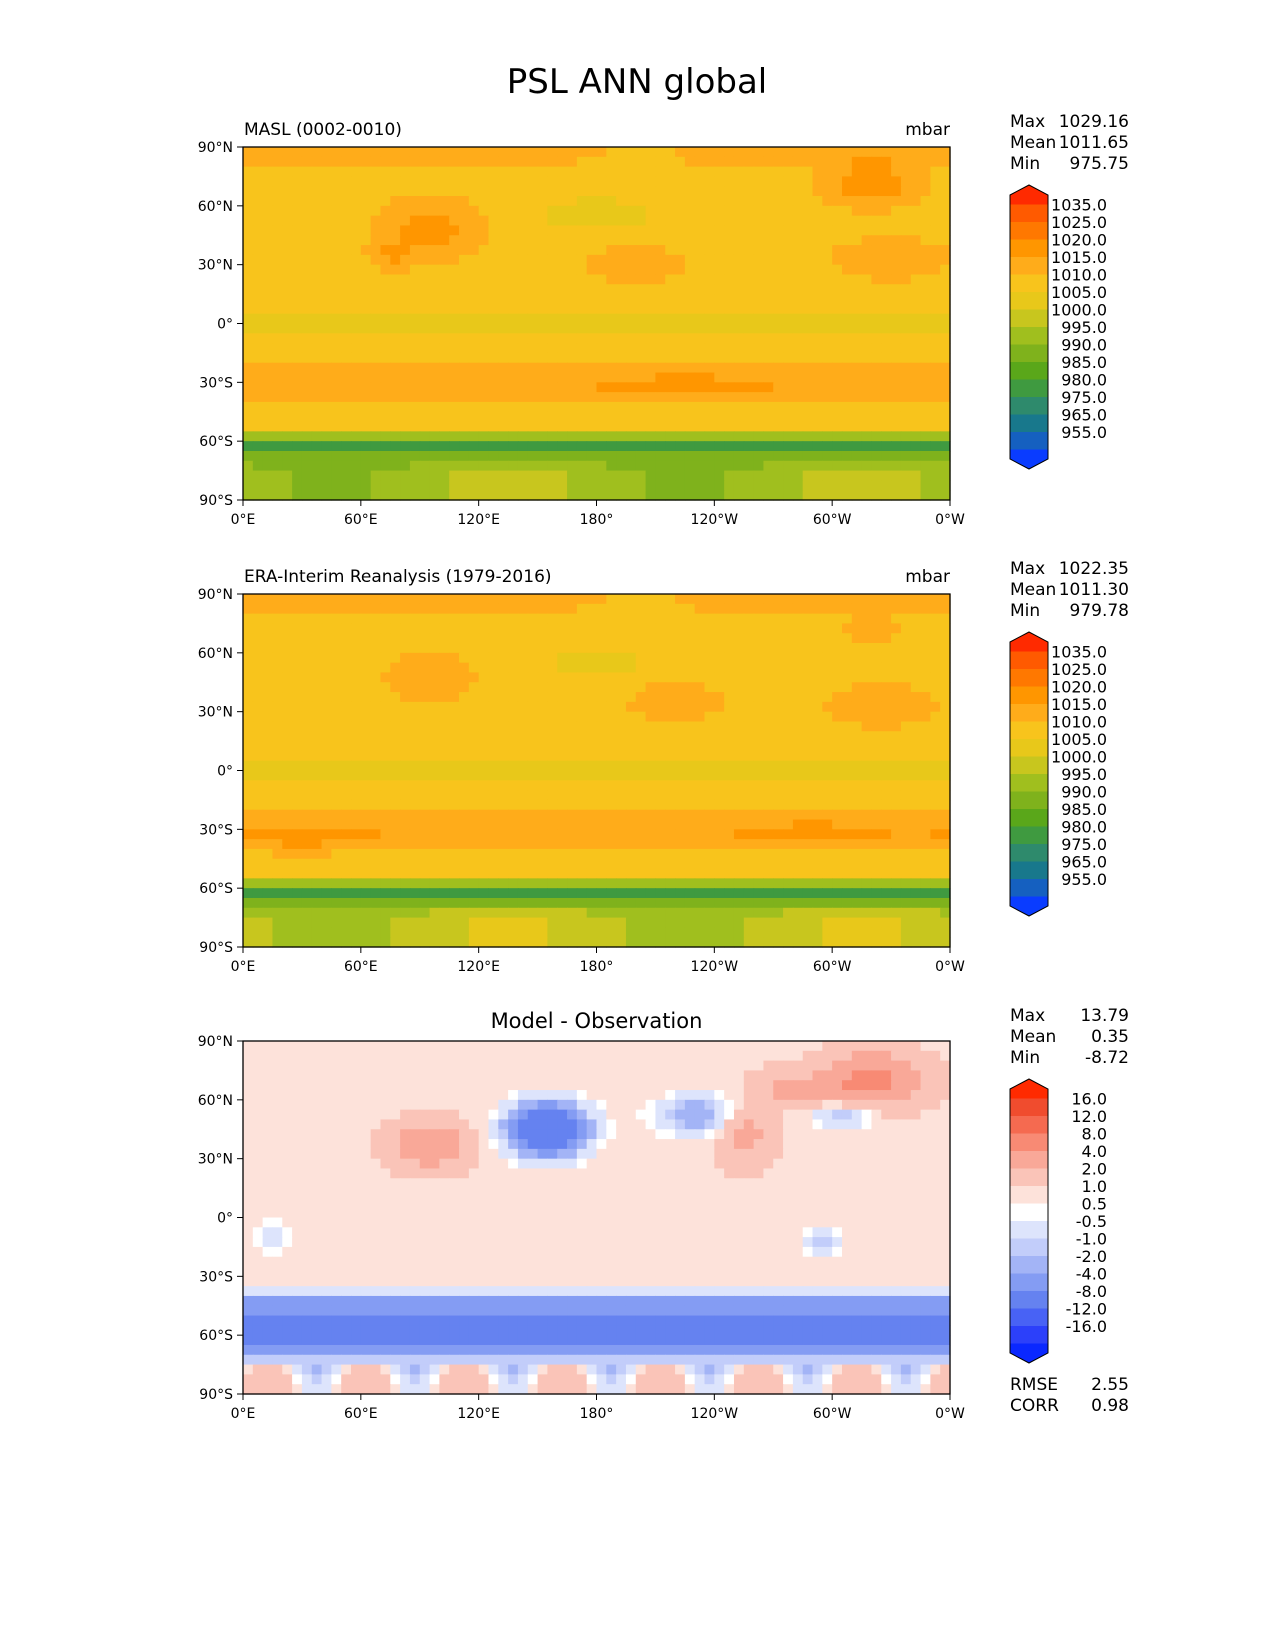 The image size is (1275, 1650). What do you see at coordinates (1091, 1256) in the screenshot?
I see `colorbar-tick-label: -2.0` at bounding box center [1091, 1256].